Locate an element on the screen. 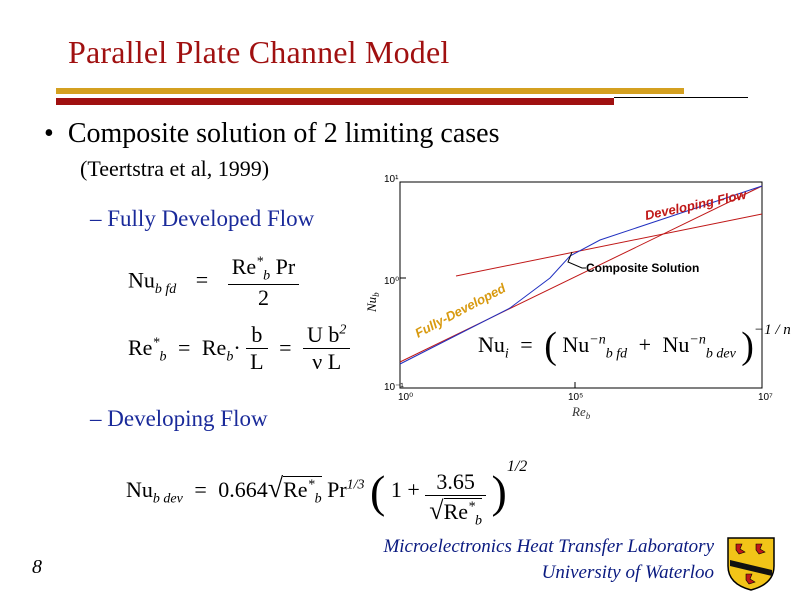 This screenshot has height=600, width=800. equation-nu-i: Nui = ( Nu−nb fd + Nu−nb dev )−1 / n is located at coordinates (634, 345).